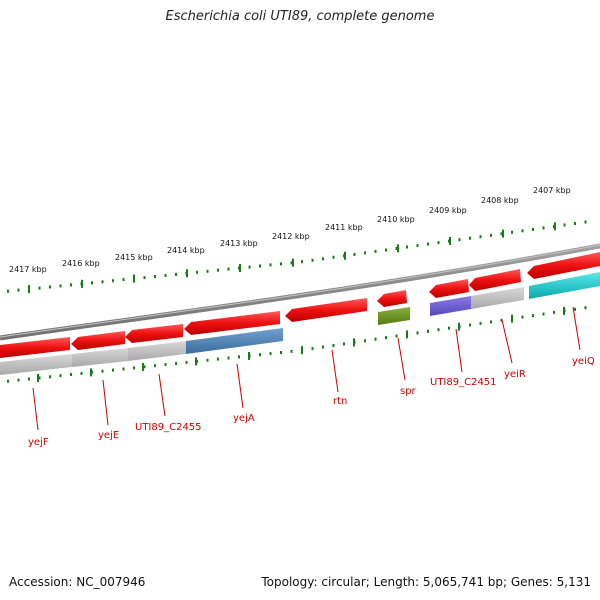 This screenshot has width=600, height=600. I want to click on kbp-label: 2413 kbp, so click(239, 243).